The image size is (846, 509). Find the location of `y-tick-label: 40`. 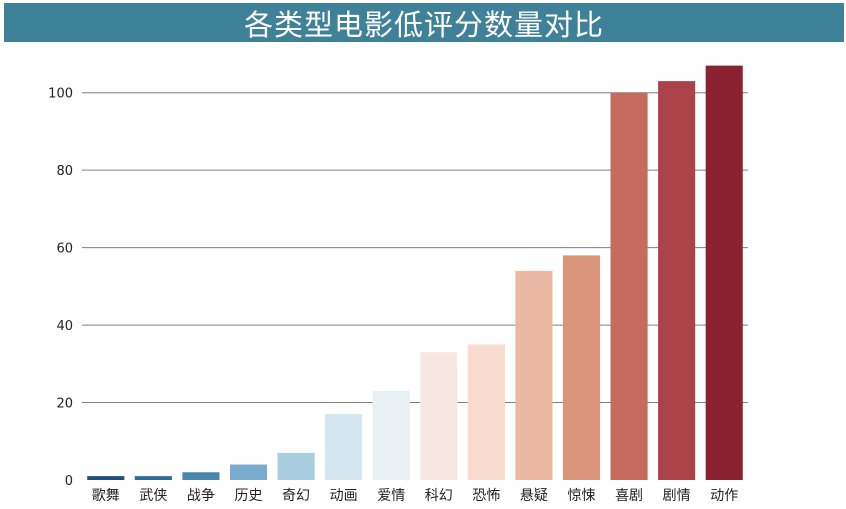

y-tick-label: 40 is located at coordinates (64, 326).